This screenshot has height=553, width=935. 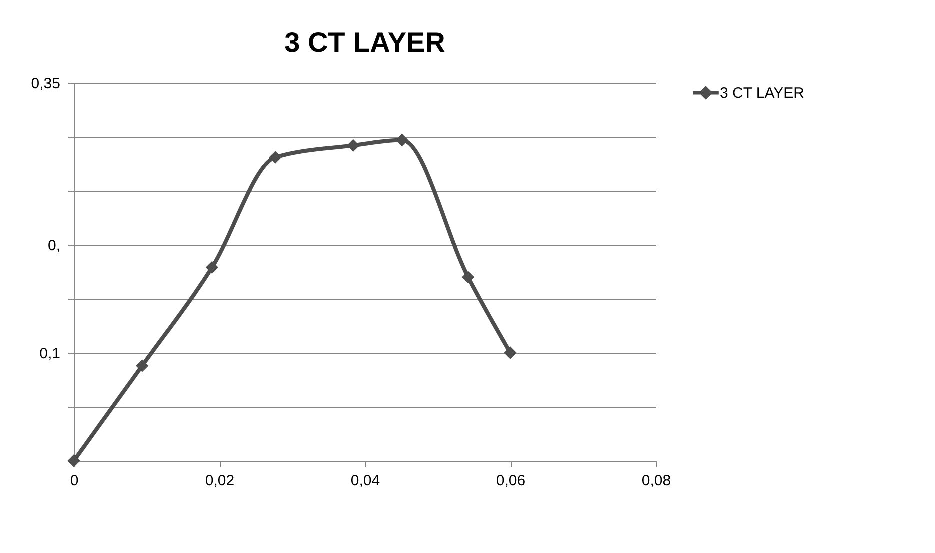 What do you see at coordinates (511, 481) in the screenshot?
I see `x-tick-label: 0,06` at bounding box center [511, 481].